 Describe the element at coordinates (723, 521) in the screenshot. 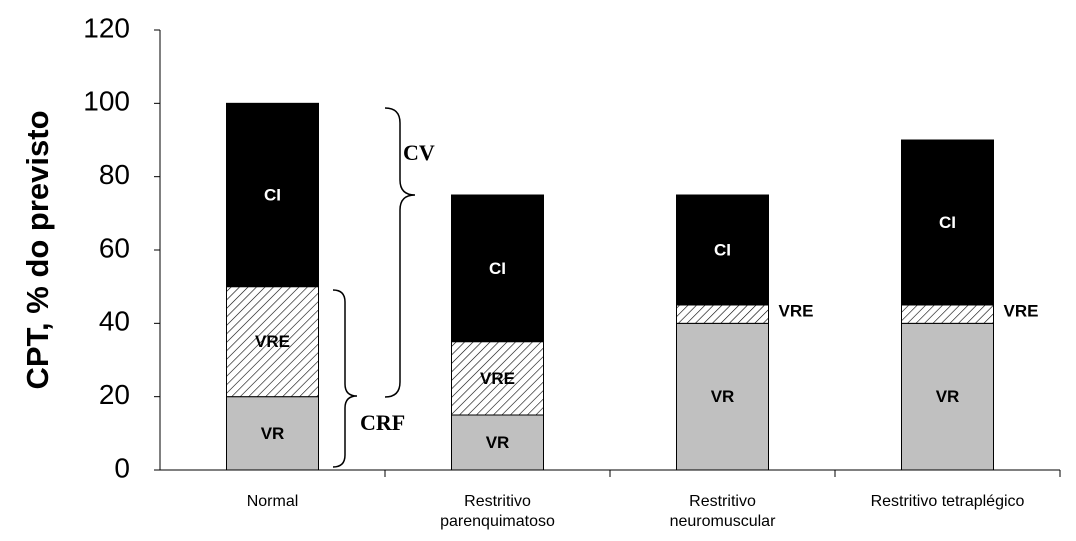

I see `x-tick-label: neuromuscular` at that location.